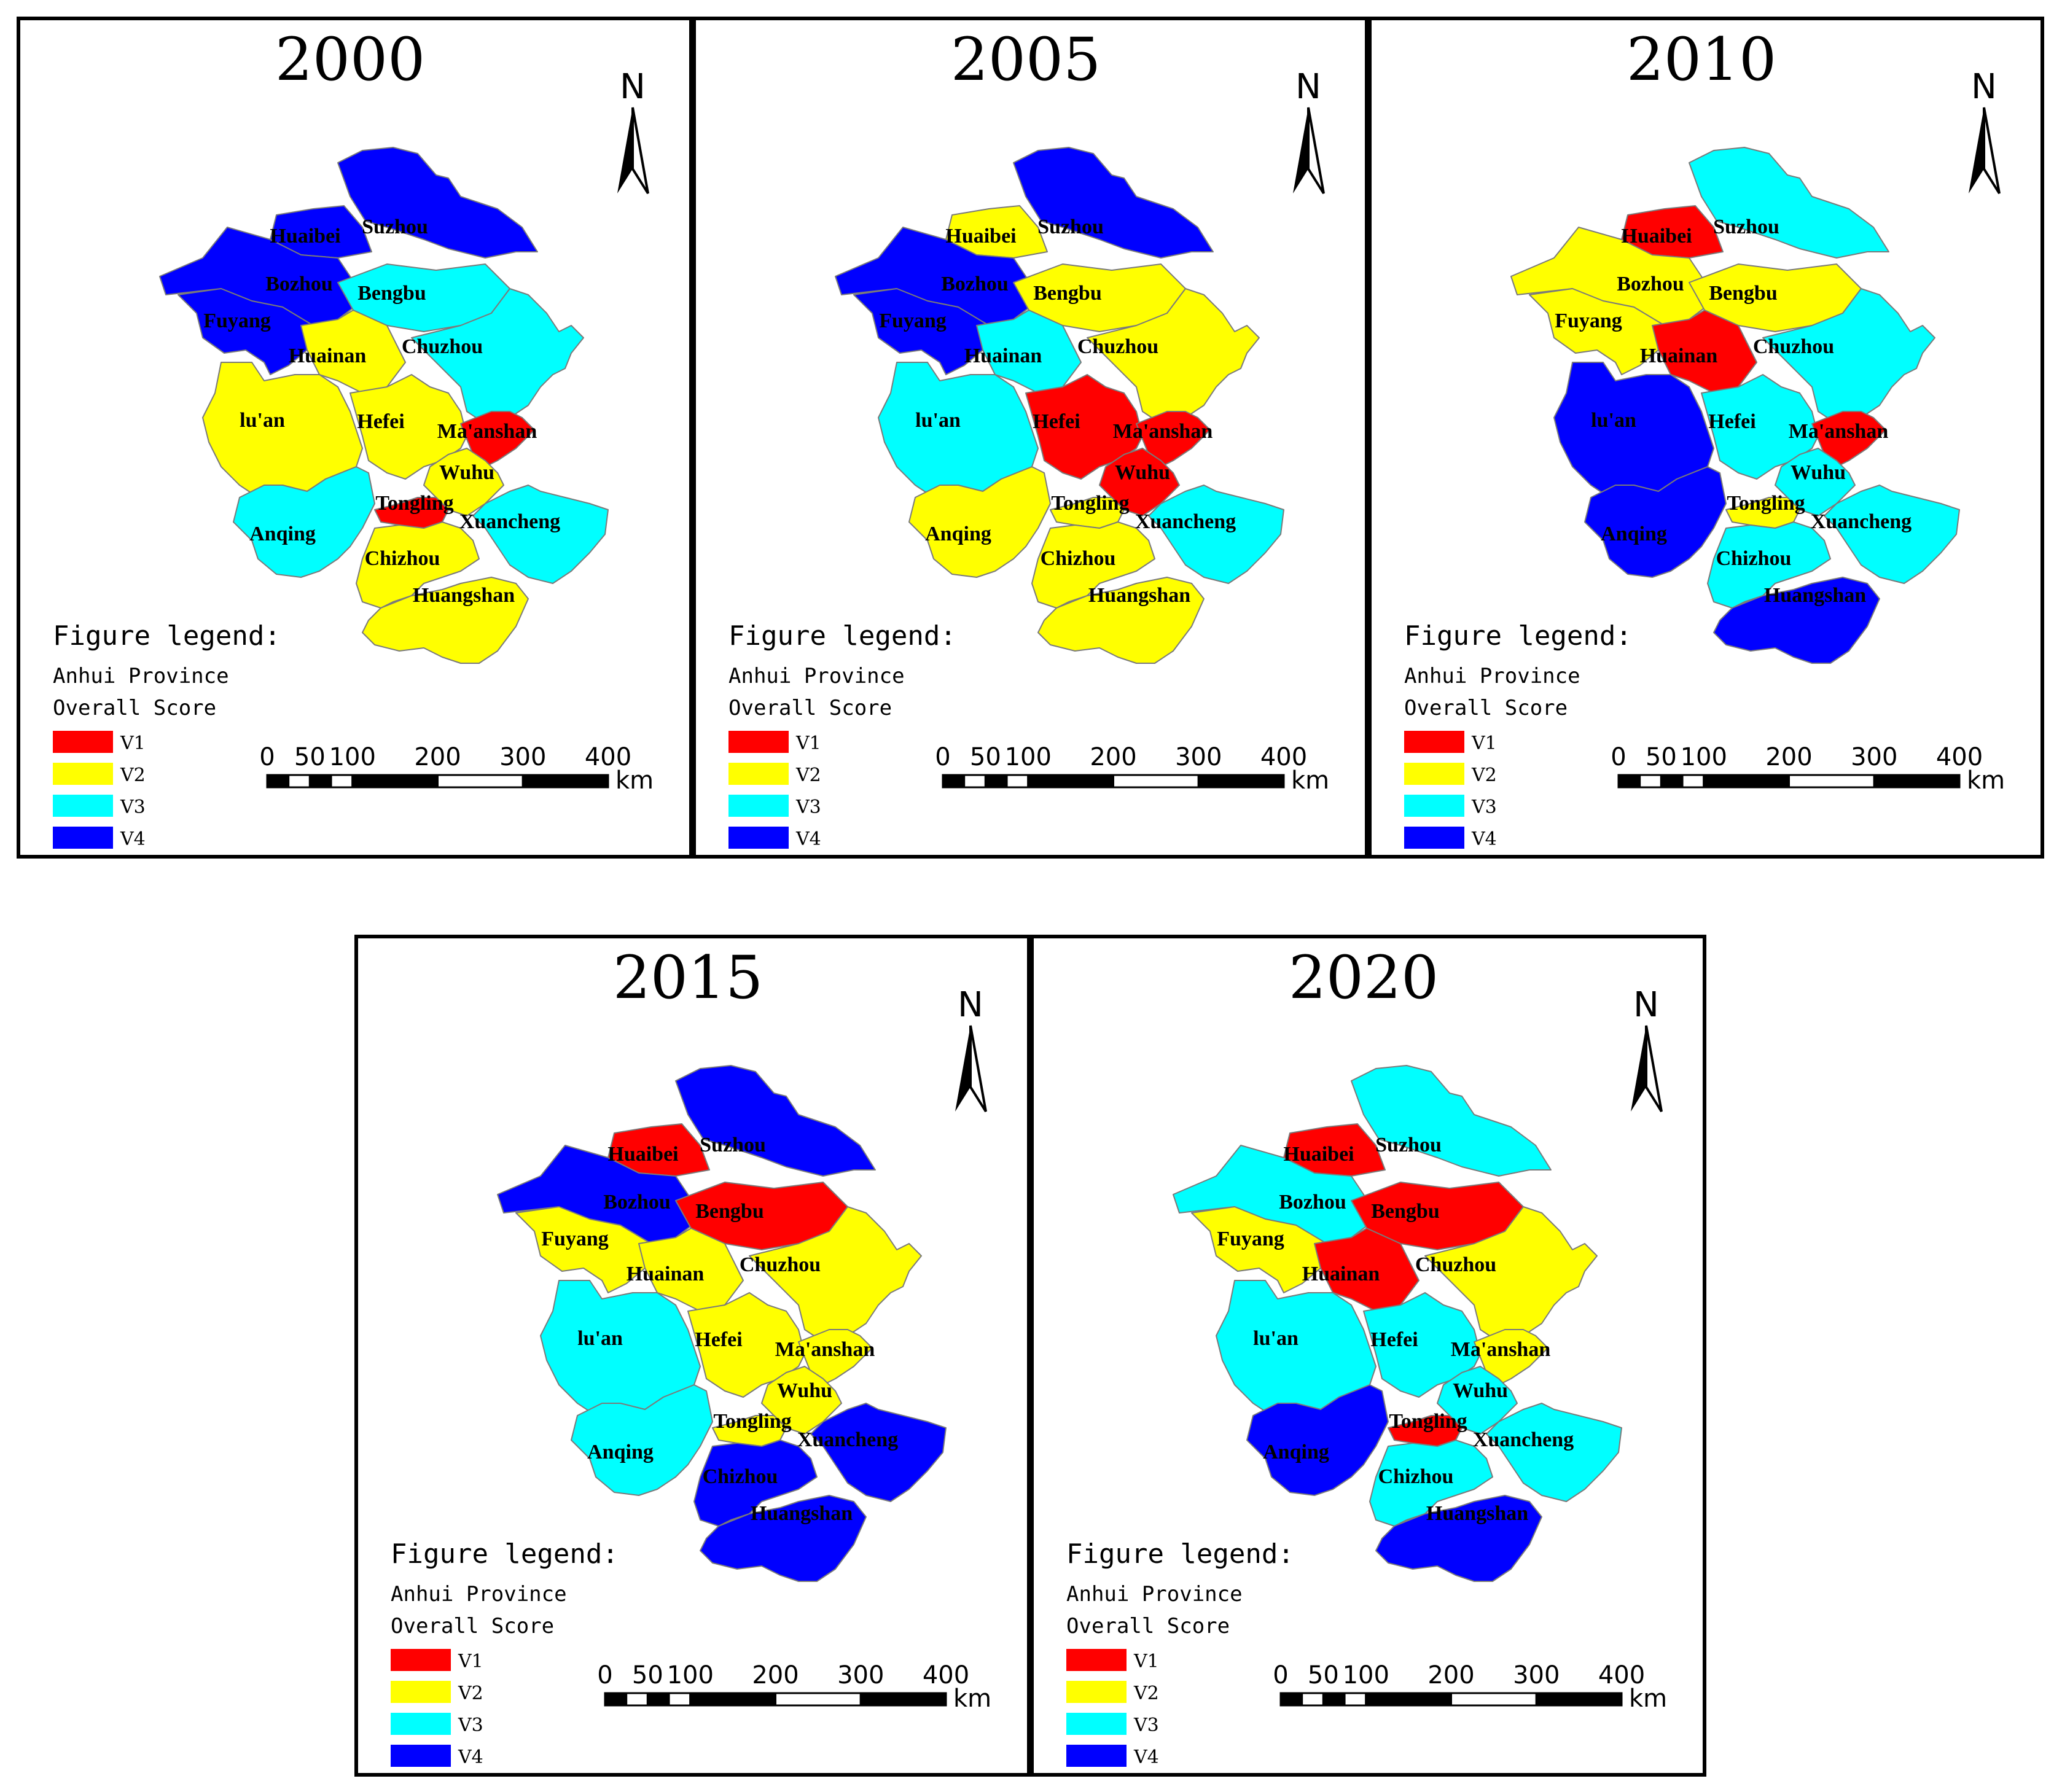 Image resolution: width=2062 pixels, height=1792 pixels. I want to click on region-anqing, so click(642, 1440).